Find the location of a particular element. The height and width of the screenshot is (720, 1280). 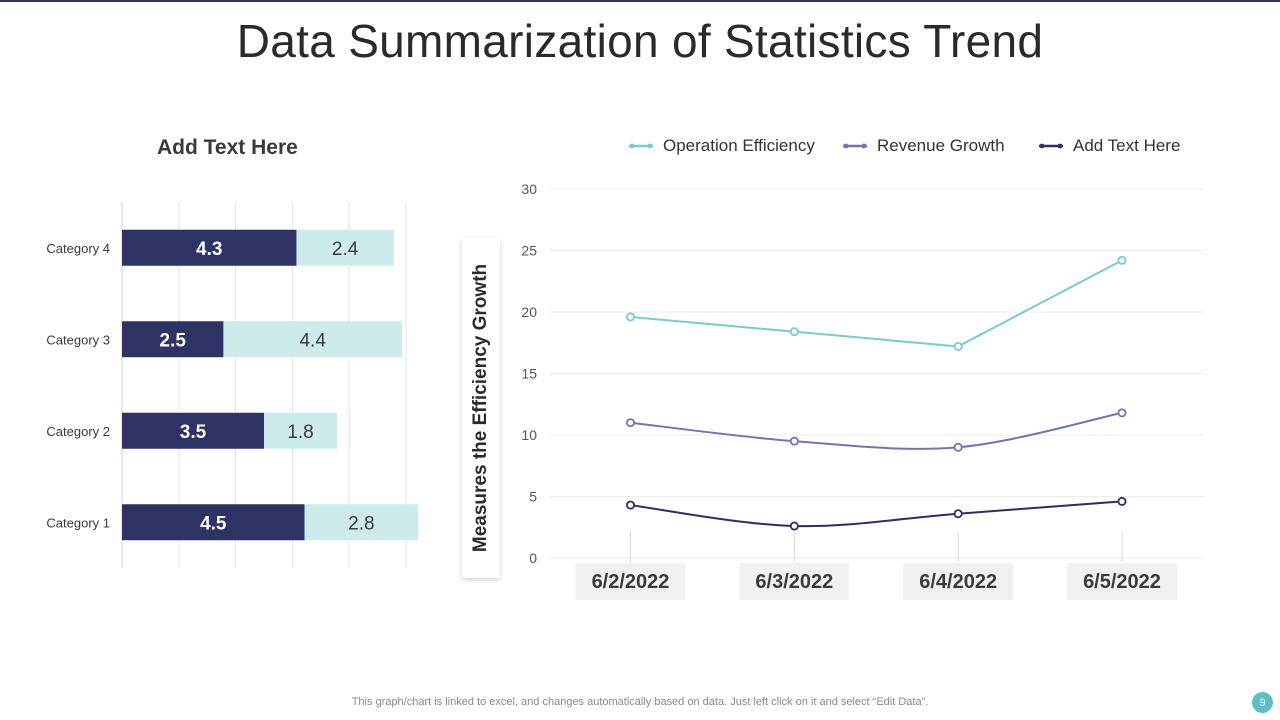

legend-label-revenue-growth: Revenue Growth is located at coordinates (941, 145).